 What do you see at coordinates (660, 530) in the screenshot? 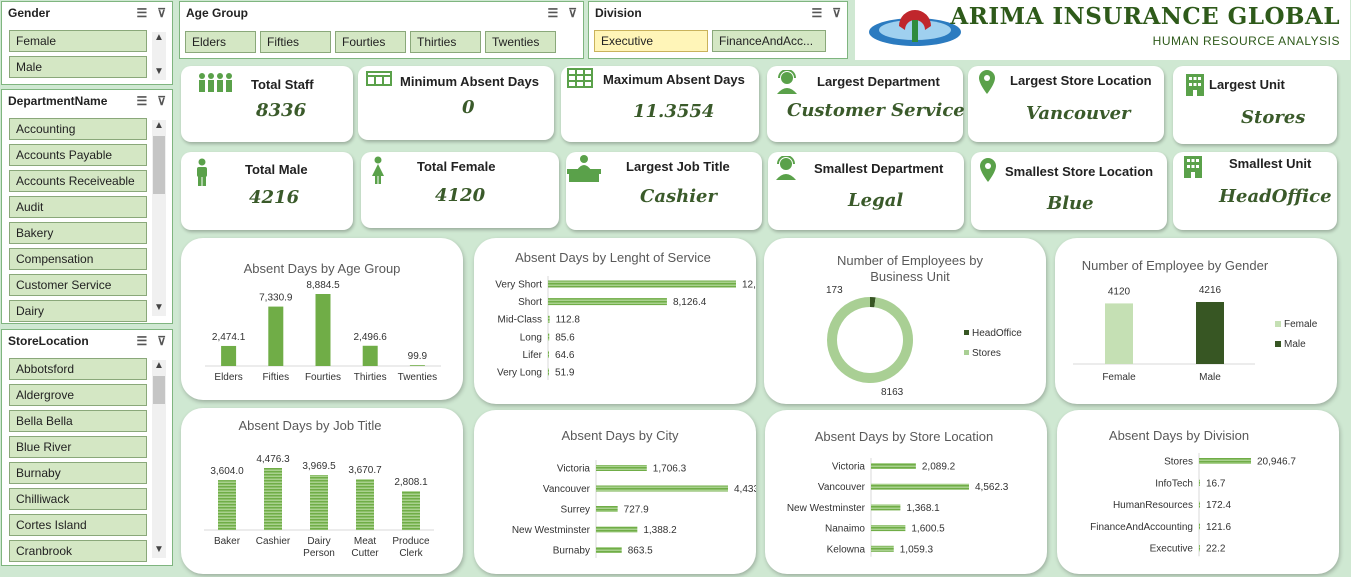
I see `data-label: 1,388.2` at bounding box center [660, 530].